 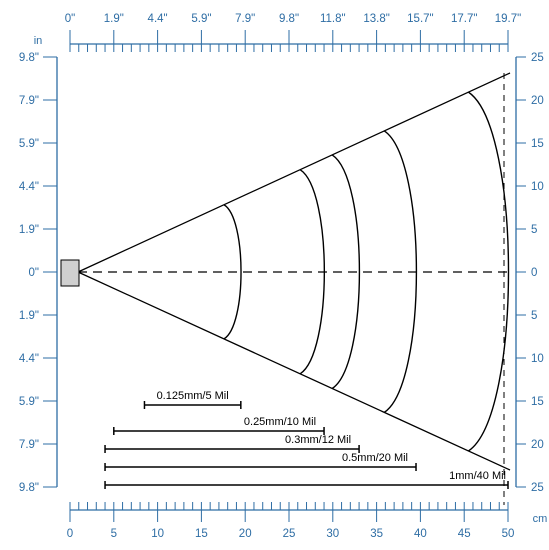 I want to click on bottom-axis-label: 0, so click(x=70, y=534).